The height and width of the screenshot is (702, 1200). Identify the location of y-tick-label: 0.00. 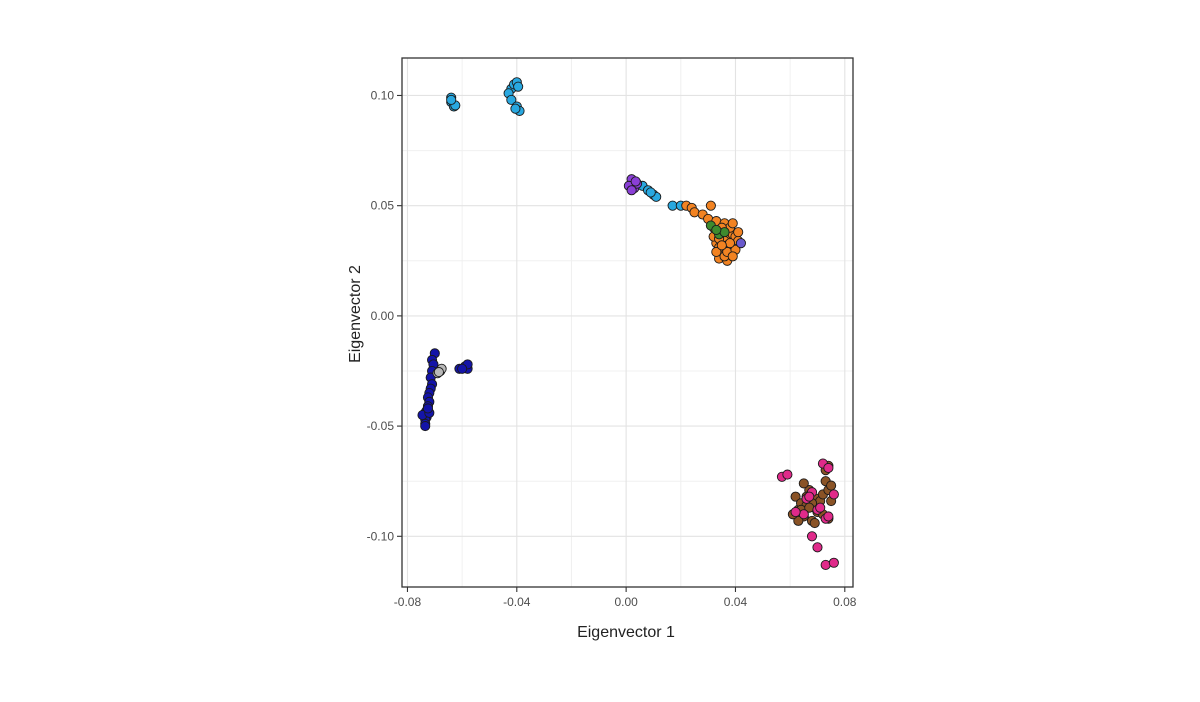
(383, 316).